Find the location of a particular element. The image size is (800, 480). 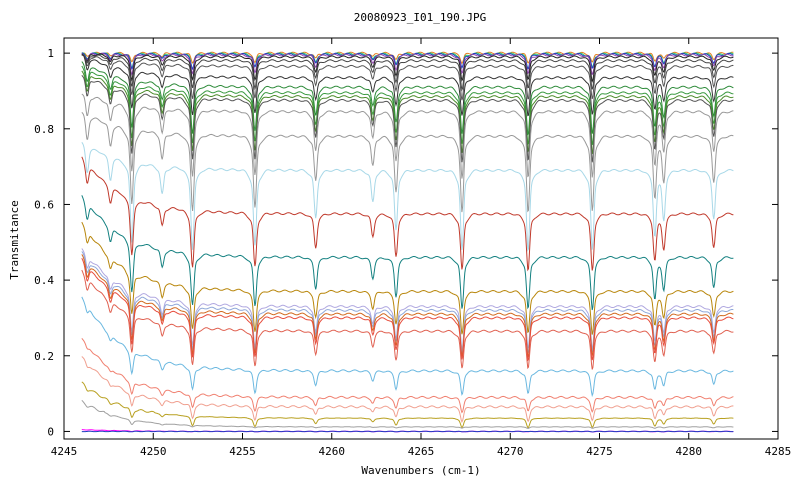

y-tick-label: 0 is located at coordinates (50, 431).